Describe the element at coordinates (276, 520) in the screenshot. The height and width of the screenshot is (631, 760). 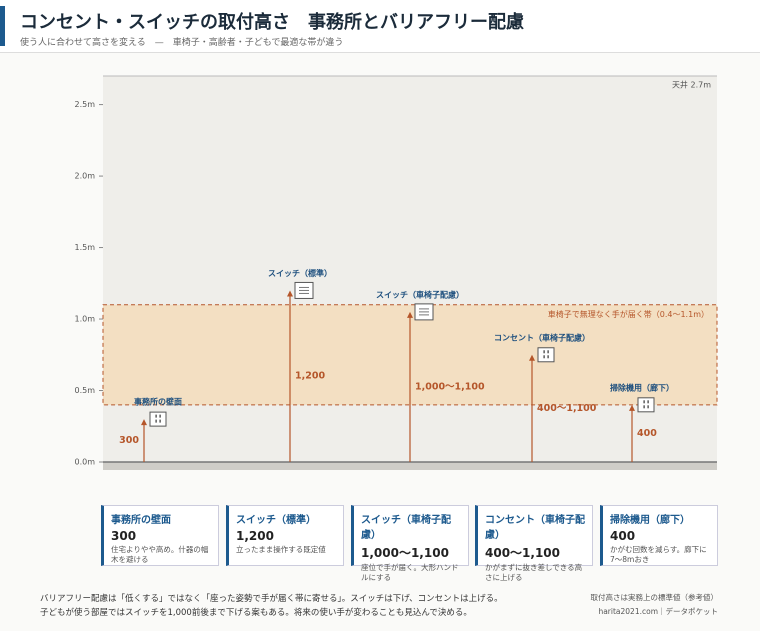
I see `card-title: スイッチ（標準）` at that location.